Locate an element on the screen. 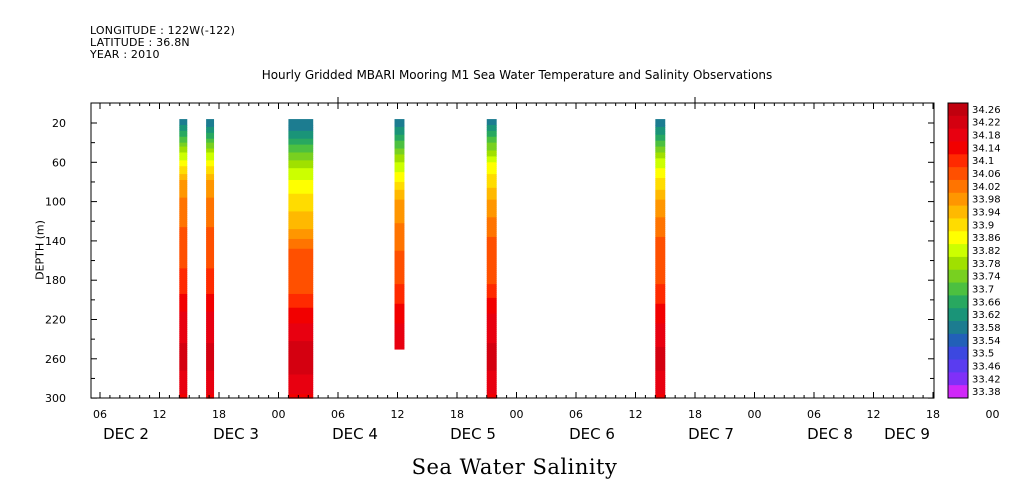 This screenshot has width=1009, height=504. data-column is located at coordinates (399, 234).